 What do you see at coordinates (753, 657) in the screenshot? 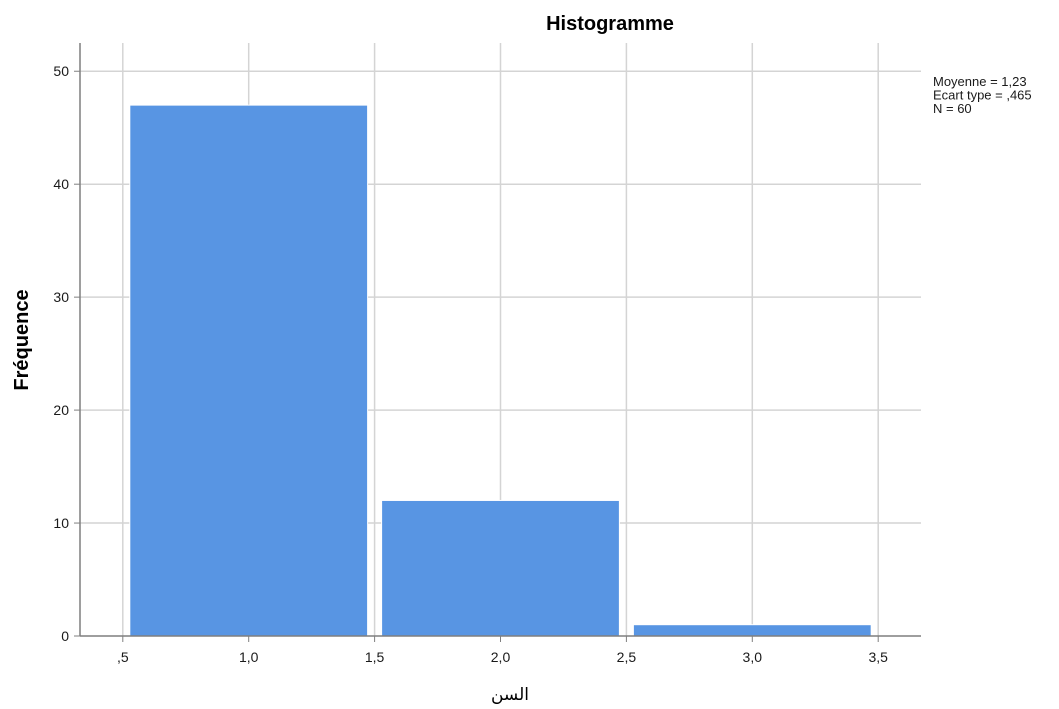
I see `x-tick-label: 3,0` at bounding box center [753, 657].